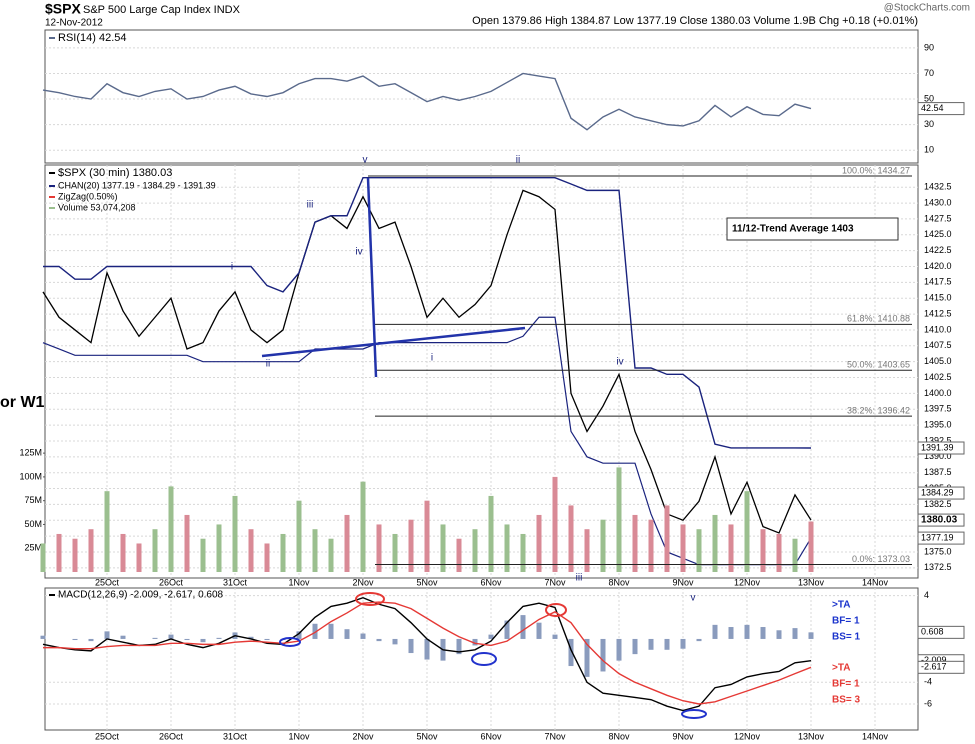 The height and width of the screenshot is (744, 975). What do you see at coordinates (938, 313) in the screenshot?
I see `y-tick-label: 1412.5` at bounding box center [938, 313].